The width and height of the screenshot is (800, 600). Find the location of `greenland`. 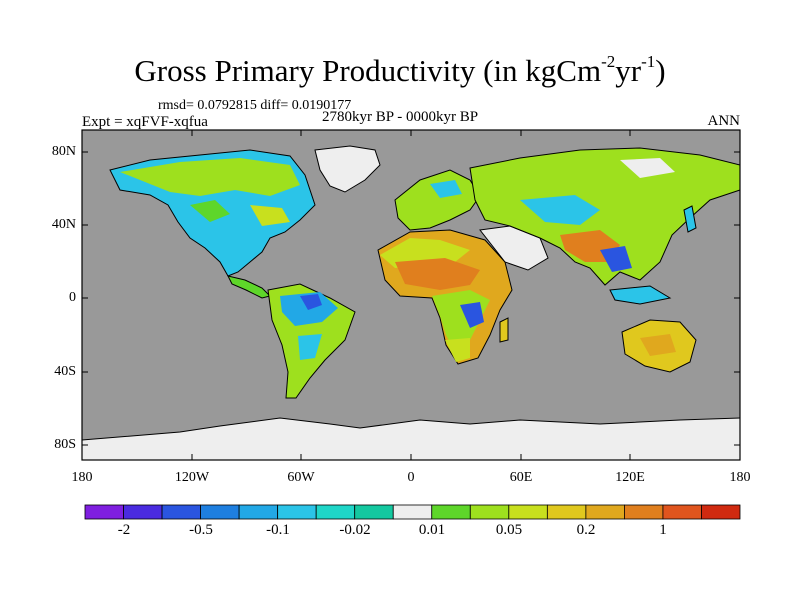

greenland is located at coordinates (347, 169).